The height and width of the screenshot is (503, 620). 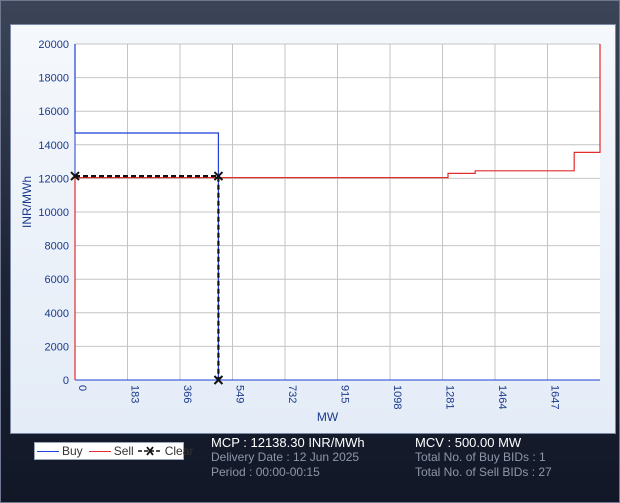 What do you see at coordinates (53, 112) in the screenshot?
I see `y-tick-label: 16000` at bounding box center [53, 112].